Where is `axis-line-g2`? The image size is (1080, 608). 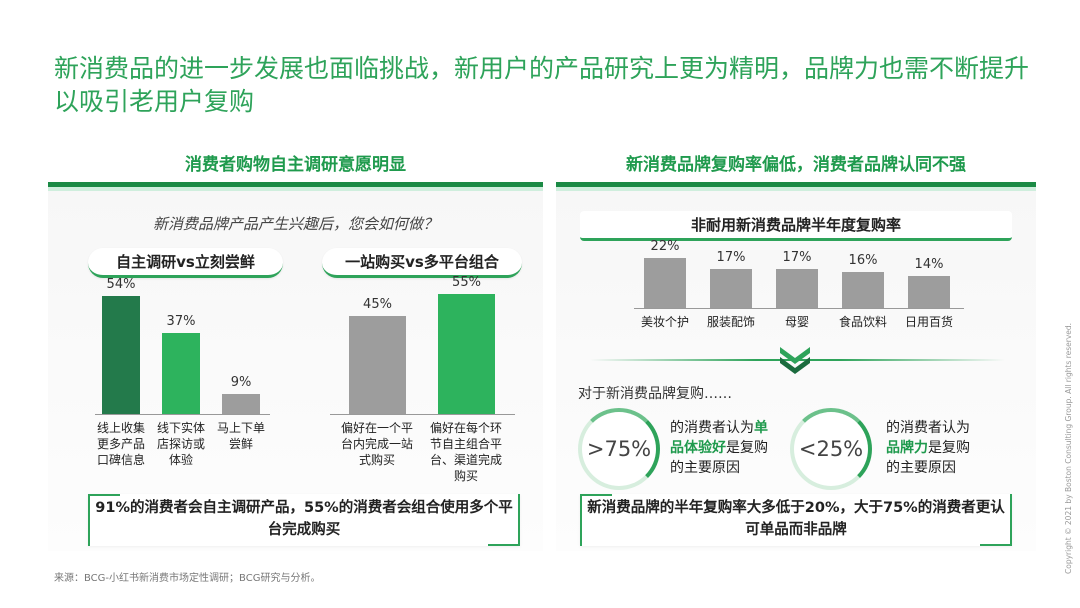 axis-line-g2 is located at coordinates (422, 414).